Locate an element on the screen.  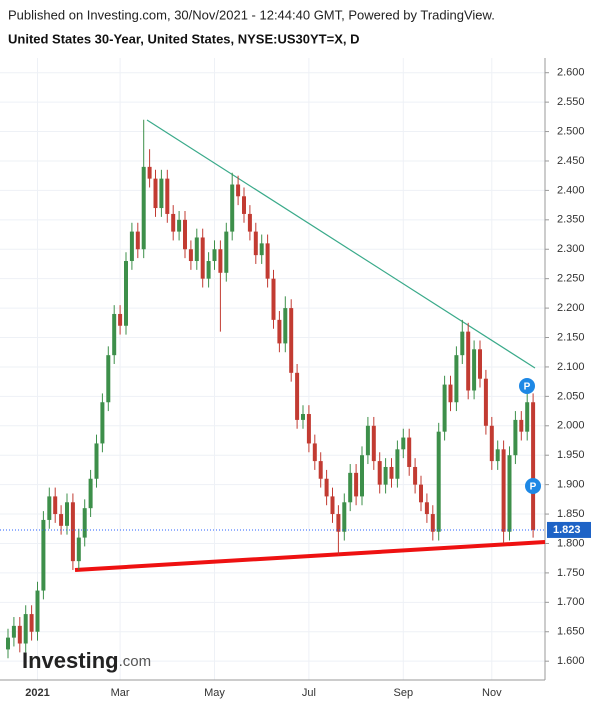
y-tick-label: 2.100 is located at coordinates (571, 367).